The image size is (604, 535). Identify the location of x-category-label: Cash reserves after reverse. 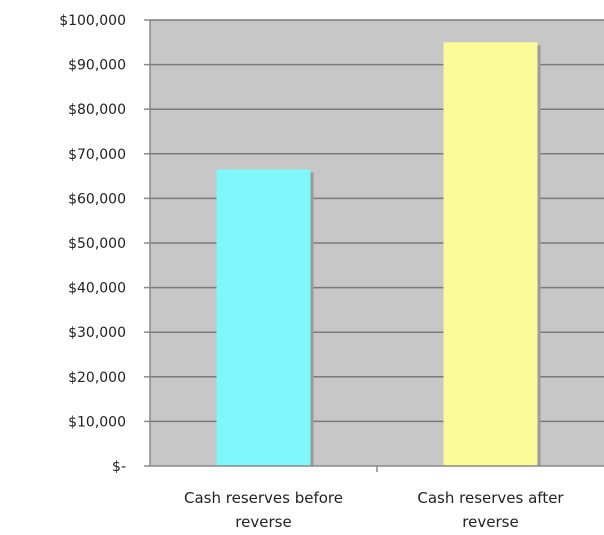
(490, 510).